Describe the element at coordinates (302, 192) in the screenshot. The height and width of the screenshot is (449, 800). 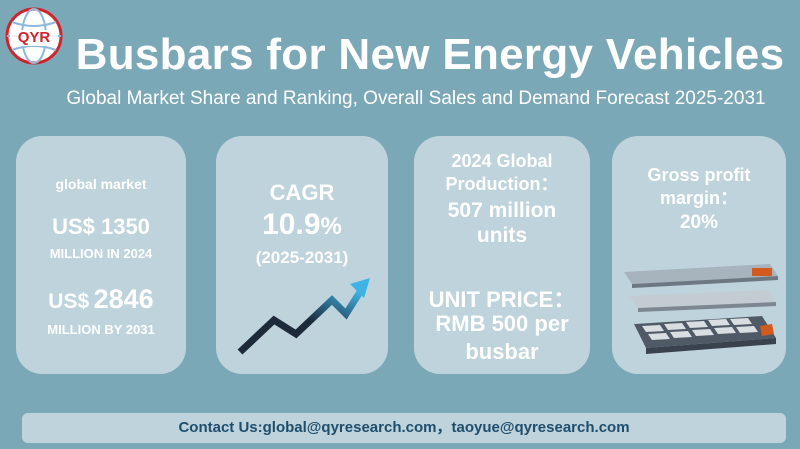
I see `cagr-label: CAGR` at that location.